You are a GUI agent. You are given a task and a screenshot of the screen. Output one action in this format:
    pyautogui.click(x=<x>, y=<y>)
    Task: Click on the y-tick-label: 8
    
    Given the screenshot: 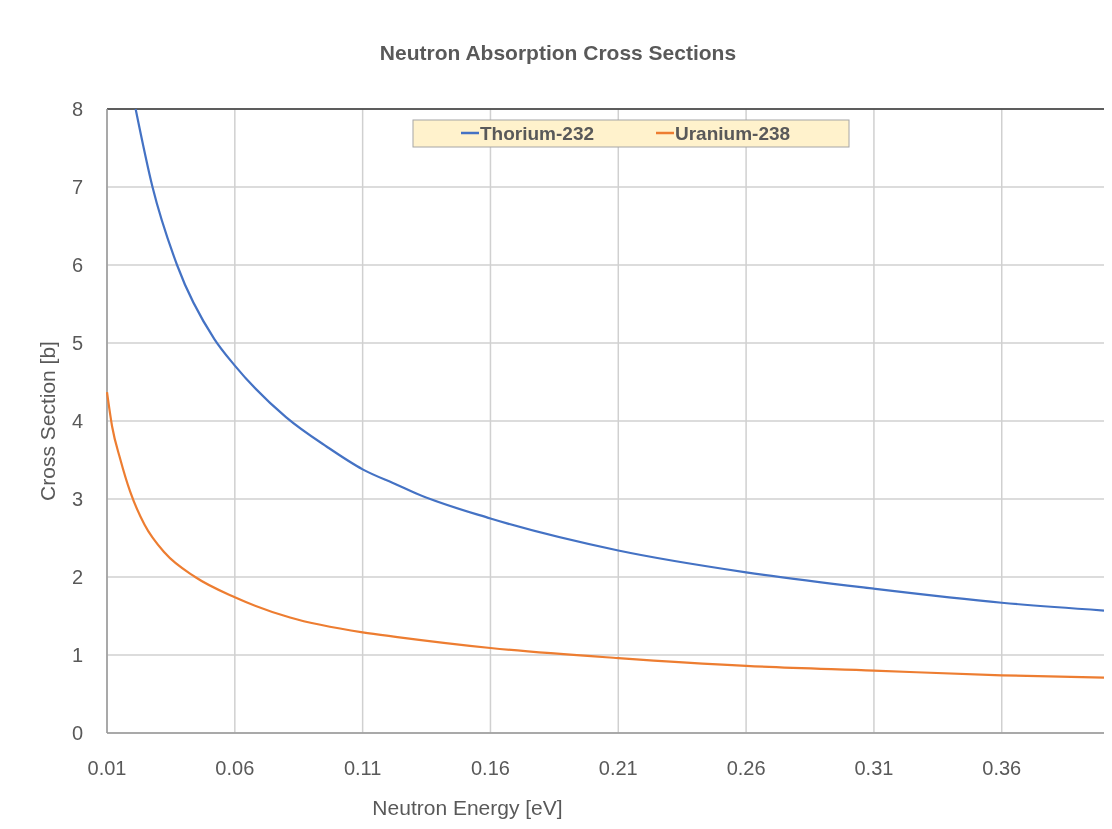 What is the action you would take?
    pyautogui.click(x=77, y=109)
    